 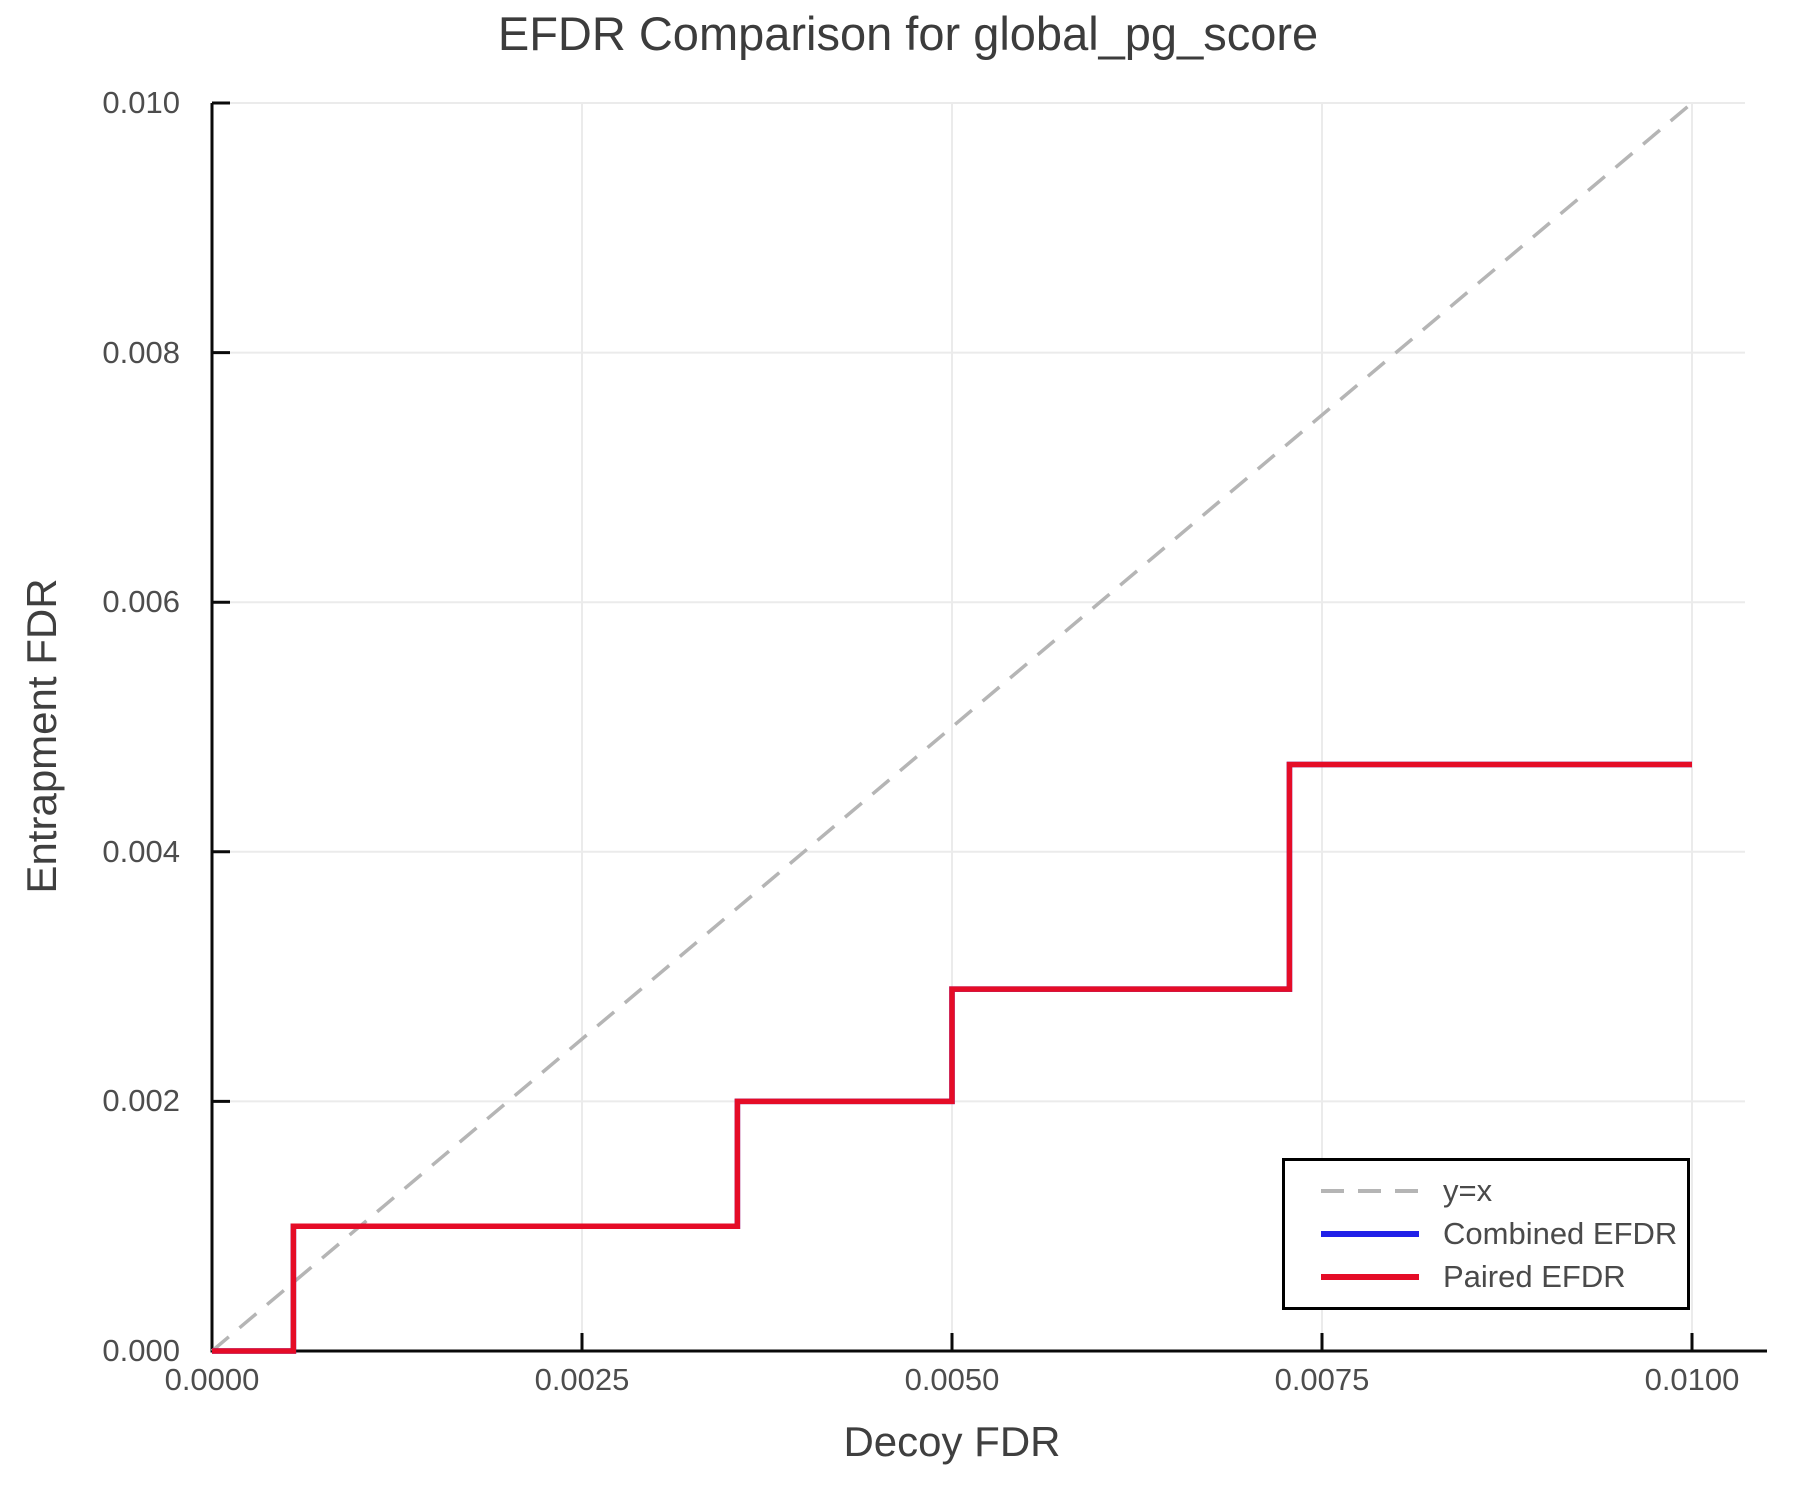 I want to click on x-axis-title: Decoy FDR, so click(x=952, y=1441).